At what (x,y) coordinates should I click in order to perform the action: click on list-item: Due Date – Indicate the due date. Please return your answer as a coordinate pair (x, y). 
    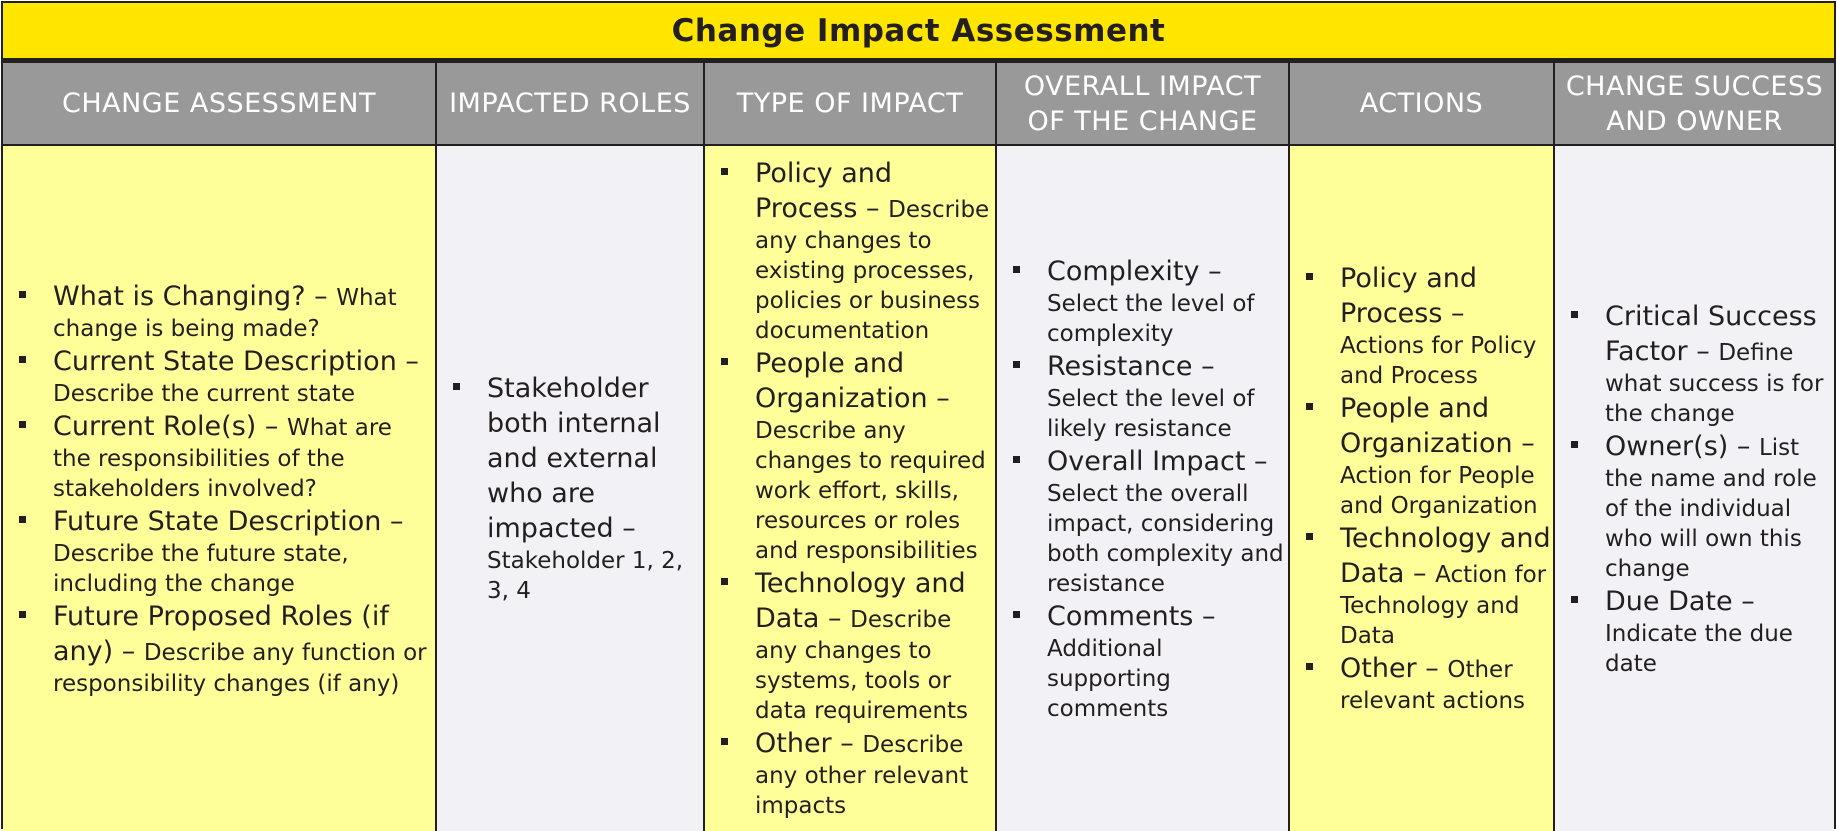
    Looking at the image, I should click on (1694, 631).